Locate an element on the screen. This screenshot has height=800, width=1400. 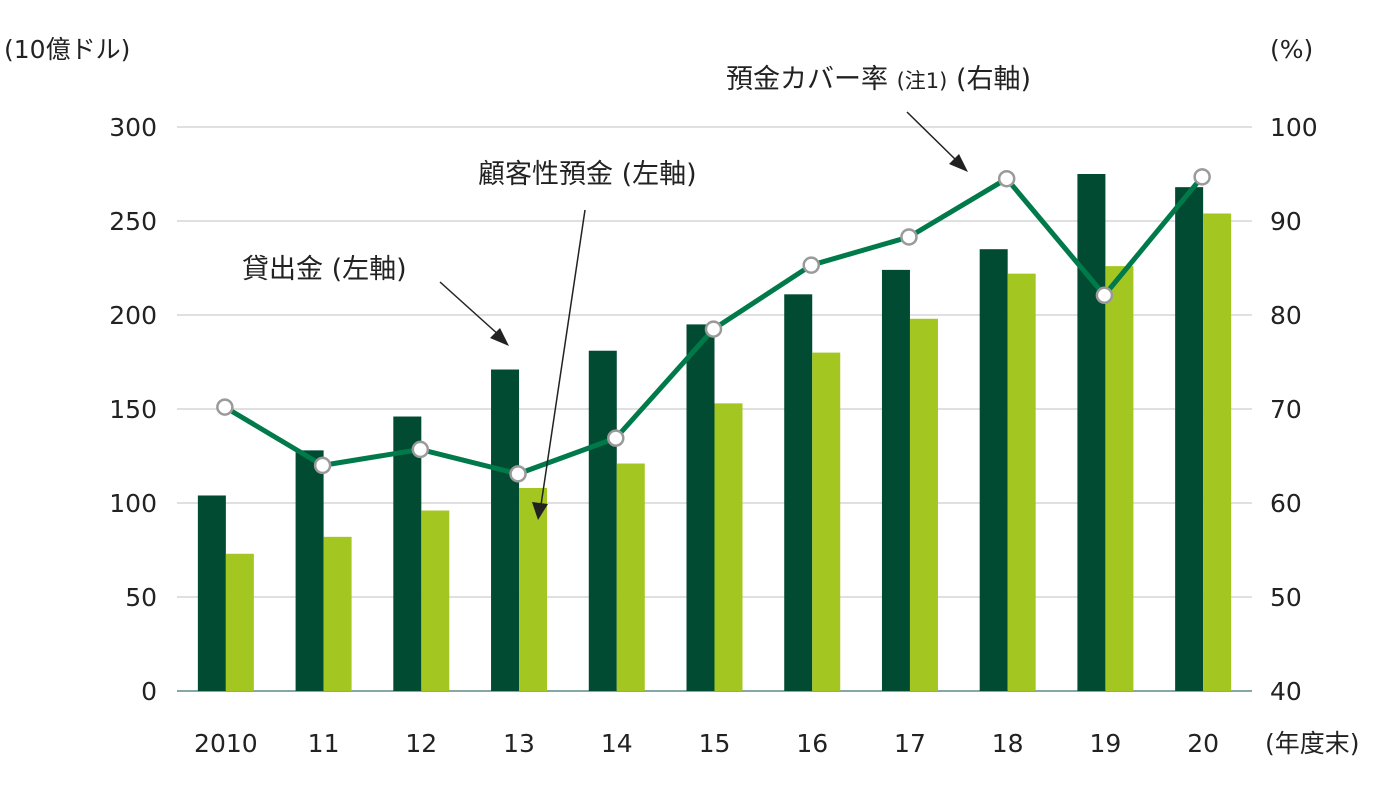
x-tick-label: 11 is located at coordinates (324, 743).